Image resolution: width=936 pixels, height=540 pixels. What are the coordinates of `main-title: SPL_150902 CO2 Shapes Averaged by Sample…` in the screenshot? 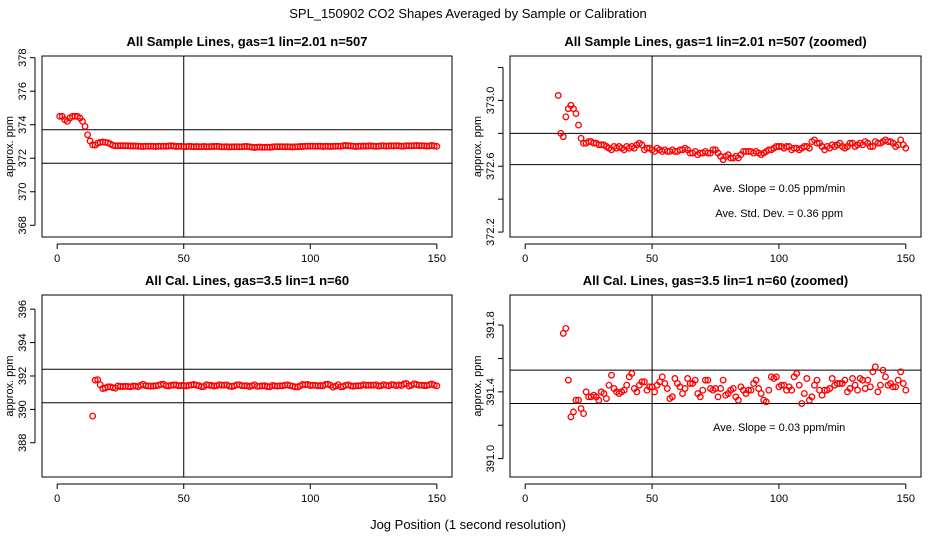 It's located at (468, 13).